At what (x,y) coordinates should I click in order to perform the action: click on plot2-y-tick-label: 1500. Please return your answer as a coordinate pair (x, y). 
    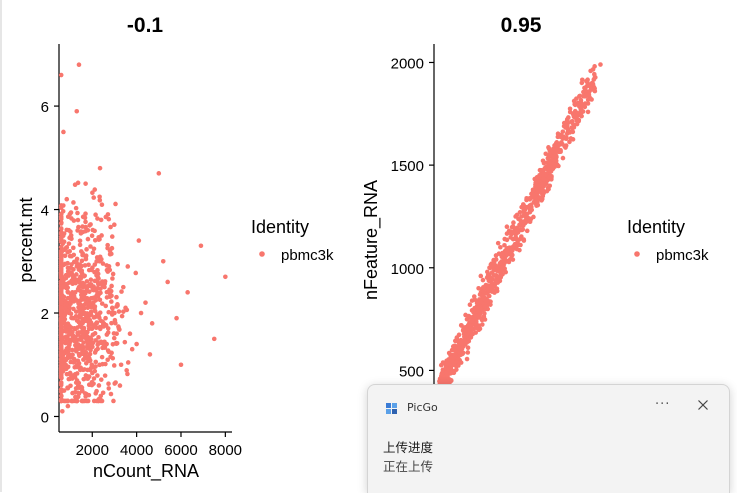
    Looking at the image, I should click on (407, 166).